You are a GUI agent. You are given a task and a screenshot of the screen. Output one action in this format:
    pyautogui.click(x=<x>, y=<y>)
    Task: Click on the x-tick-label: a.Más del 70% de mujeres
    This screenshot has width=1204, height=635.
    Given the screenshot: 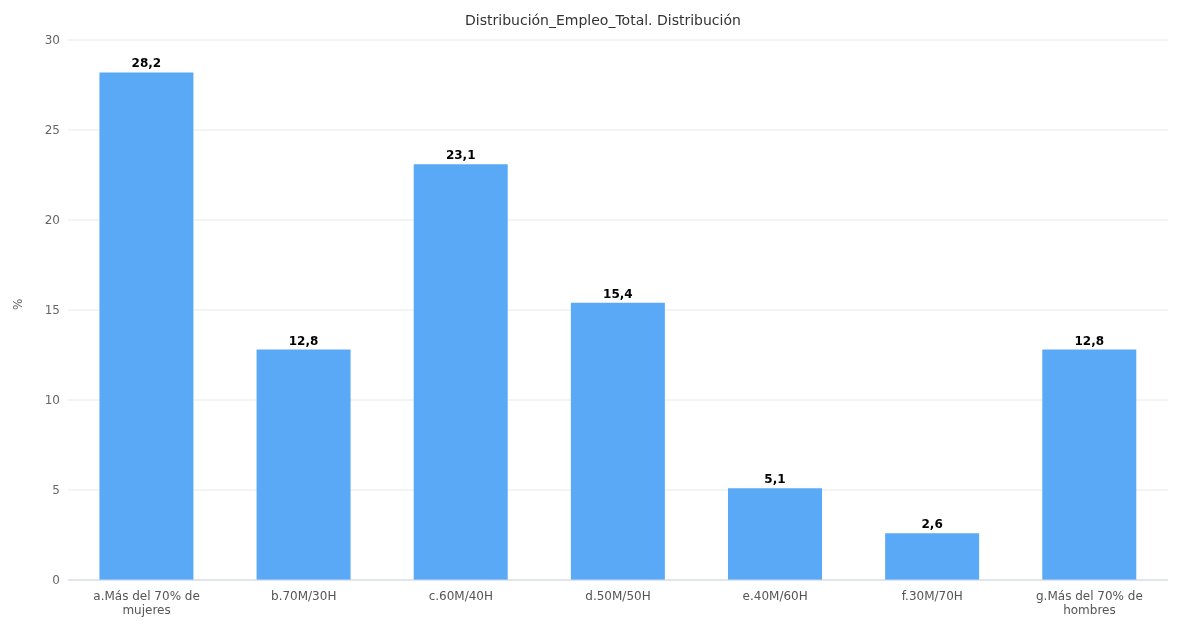 What is the action you would take?
    pyautogui.click(x=146, y=603)
    